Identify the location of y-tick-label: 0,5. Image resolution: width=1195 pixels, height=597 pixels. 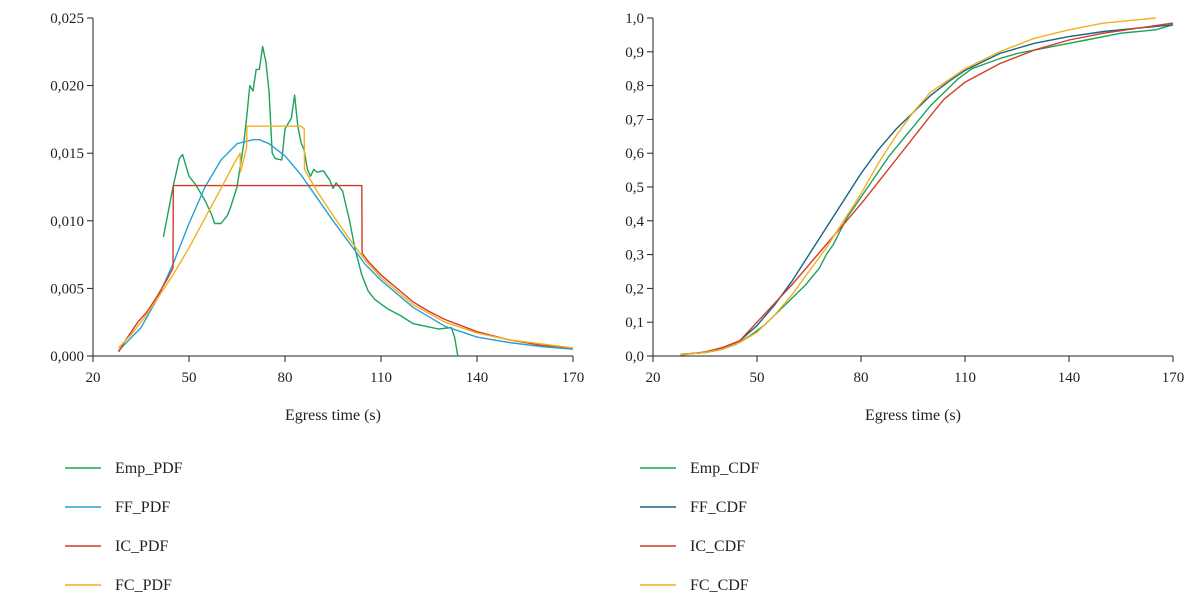
(634, 188).